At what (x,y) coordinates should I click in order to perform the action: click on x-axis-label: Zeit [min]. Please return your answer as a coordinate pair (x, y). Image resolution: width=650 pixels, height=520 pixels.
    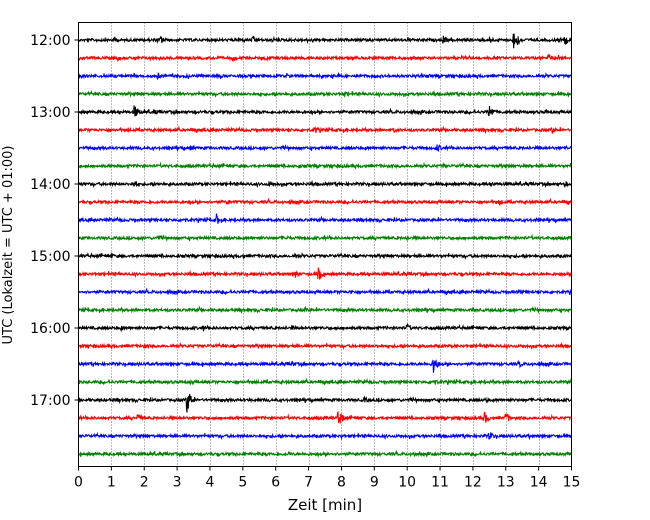
    Looking at the image, I should click on (325, 505).